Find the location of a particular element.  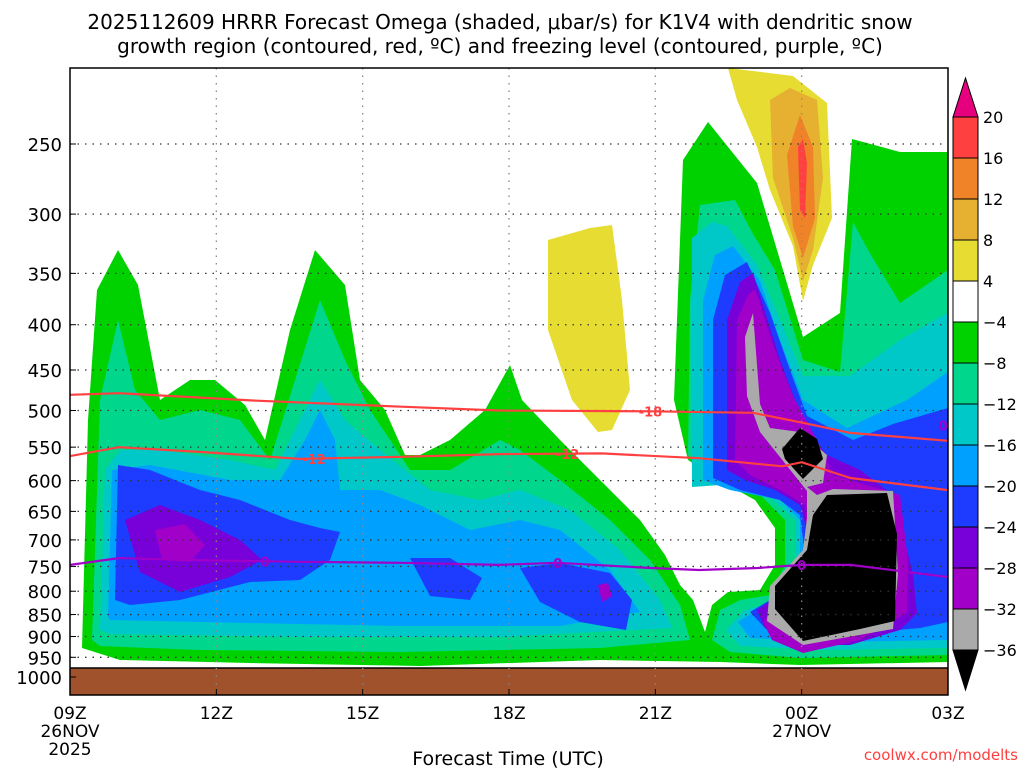

contour-label: -18 is located at coordinates (651, 412).